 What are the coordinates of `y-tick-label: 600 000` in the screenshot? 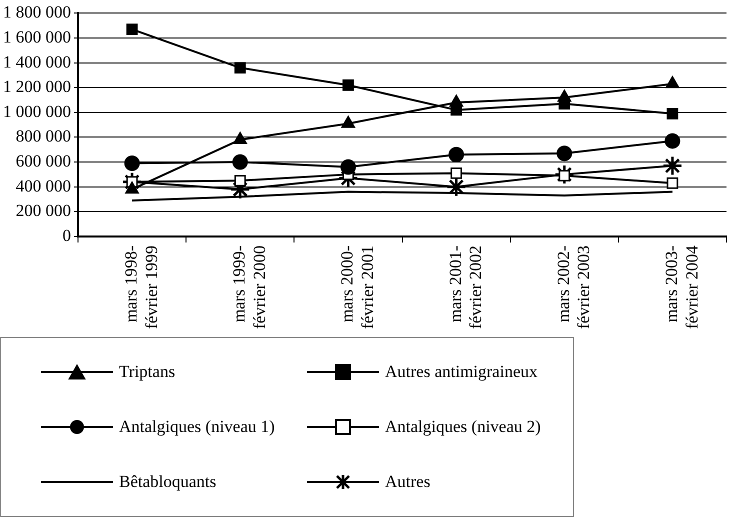 It's located at (43, 161).